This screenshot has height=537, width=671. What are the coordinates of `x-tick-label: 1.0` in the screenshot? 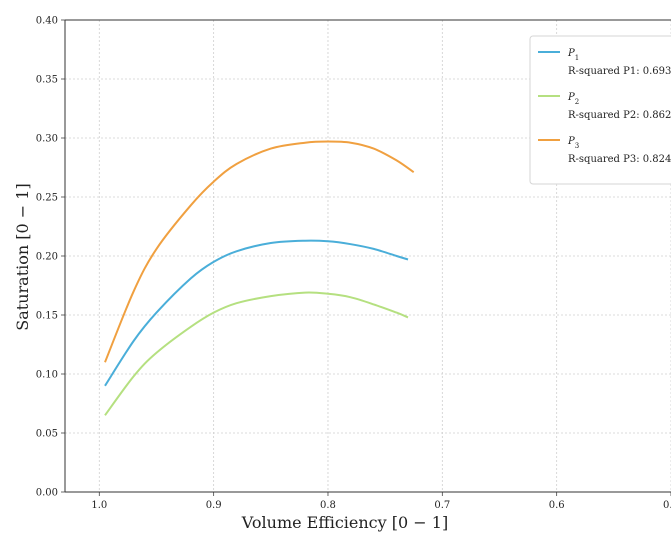 It's located at (99, 505).